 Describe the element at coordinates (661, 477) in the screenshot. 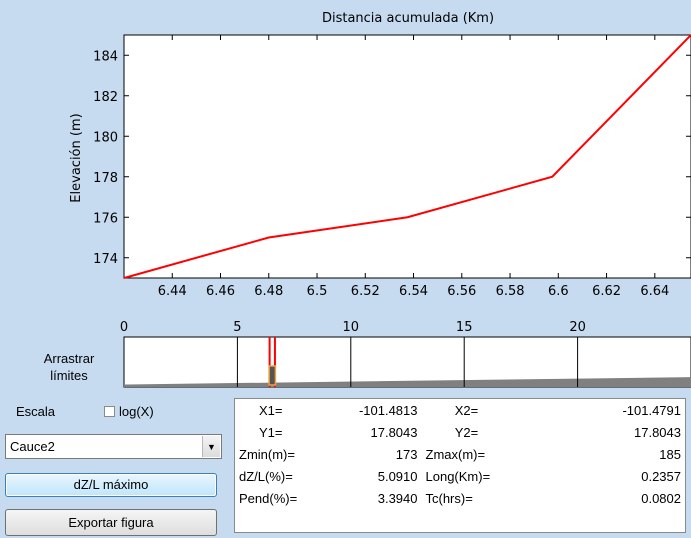

I see `long-value: 0.2357` at that location.